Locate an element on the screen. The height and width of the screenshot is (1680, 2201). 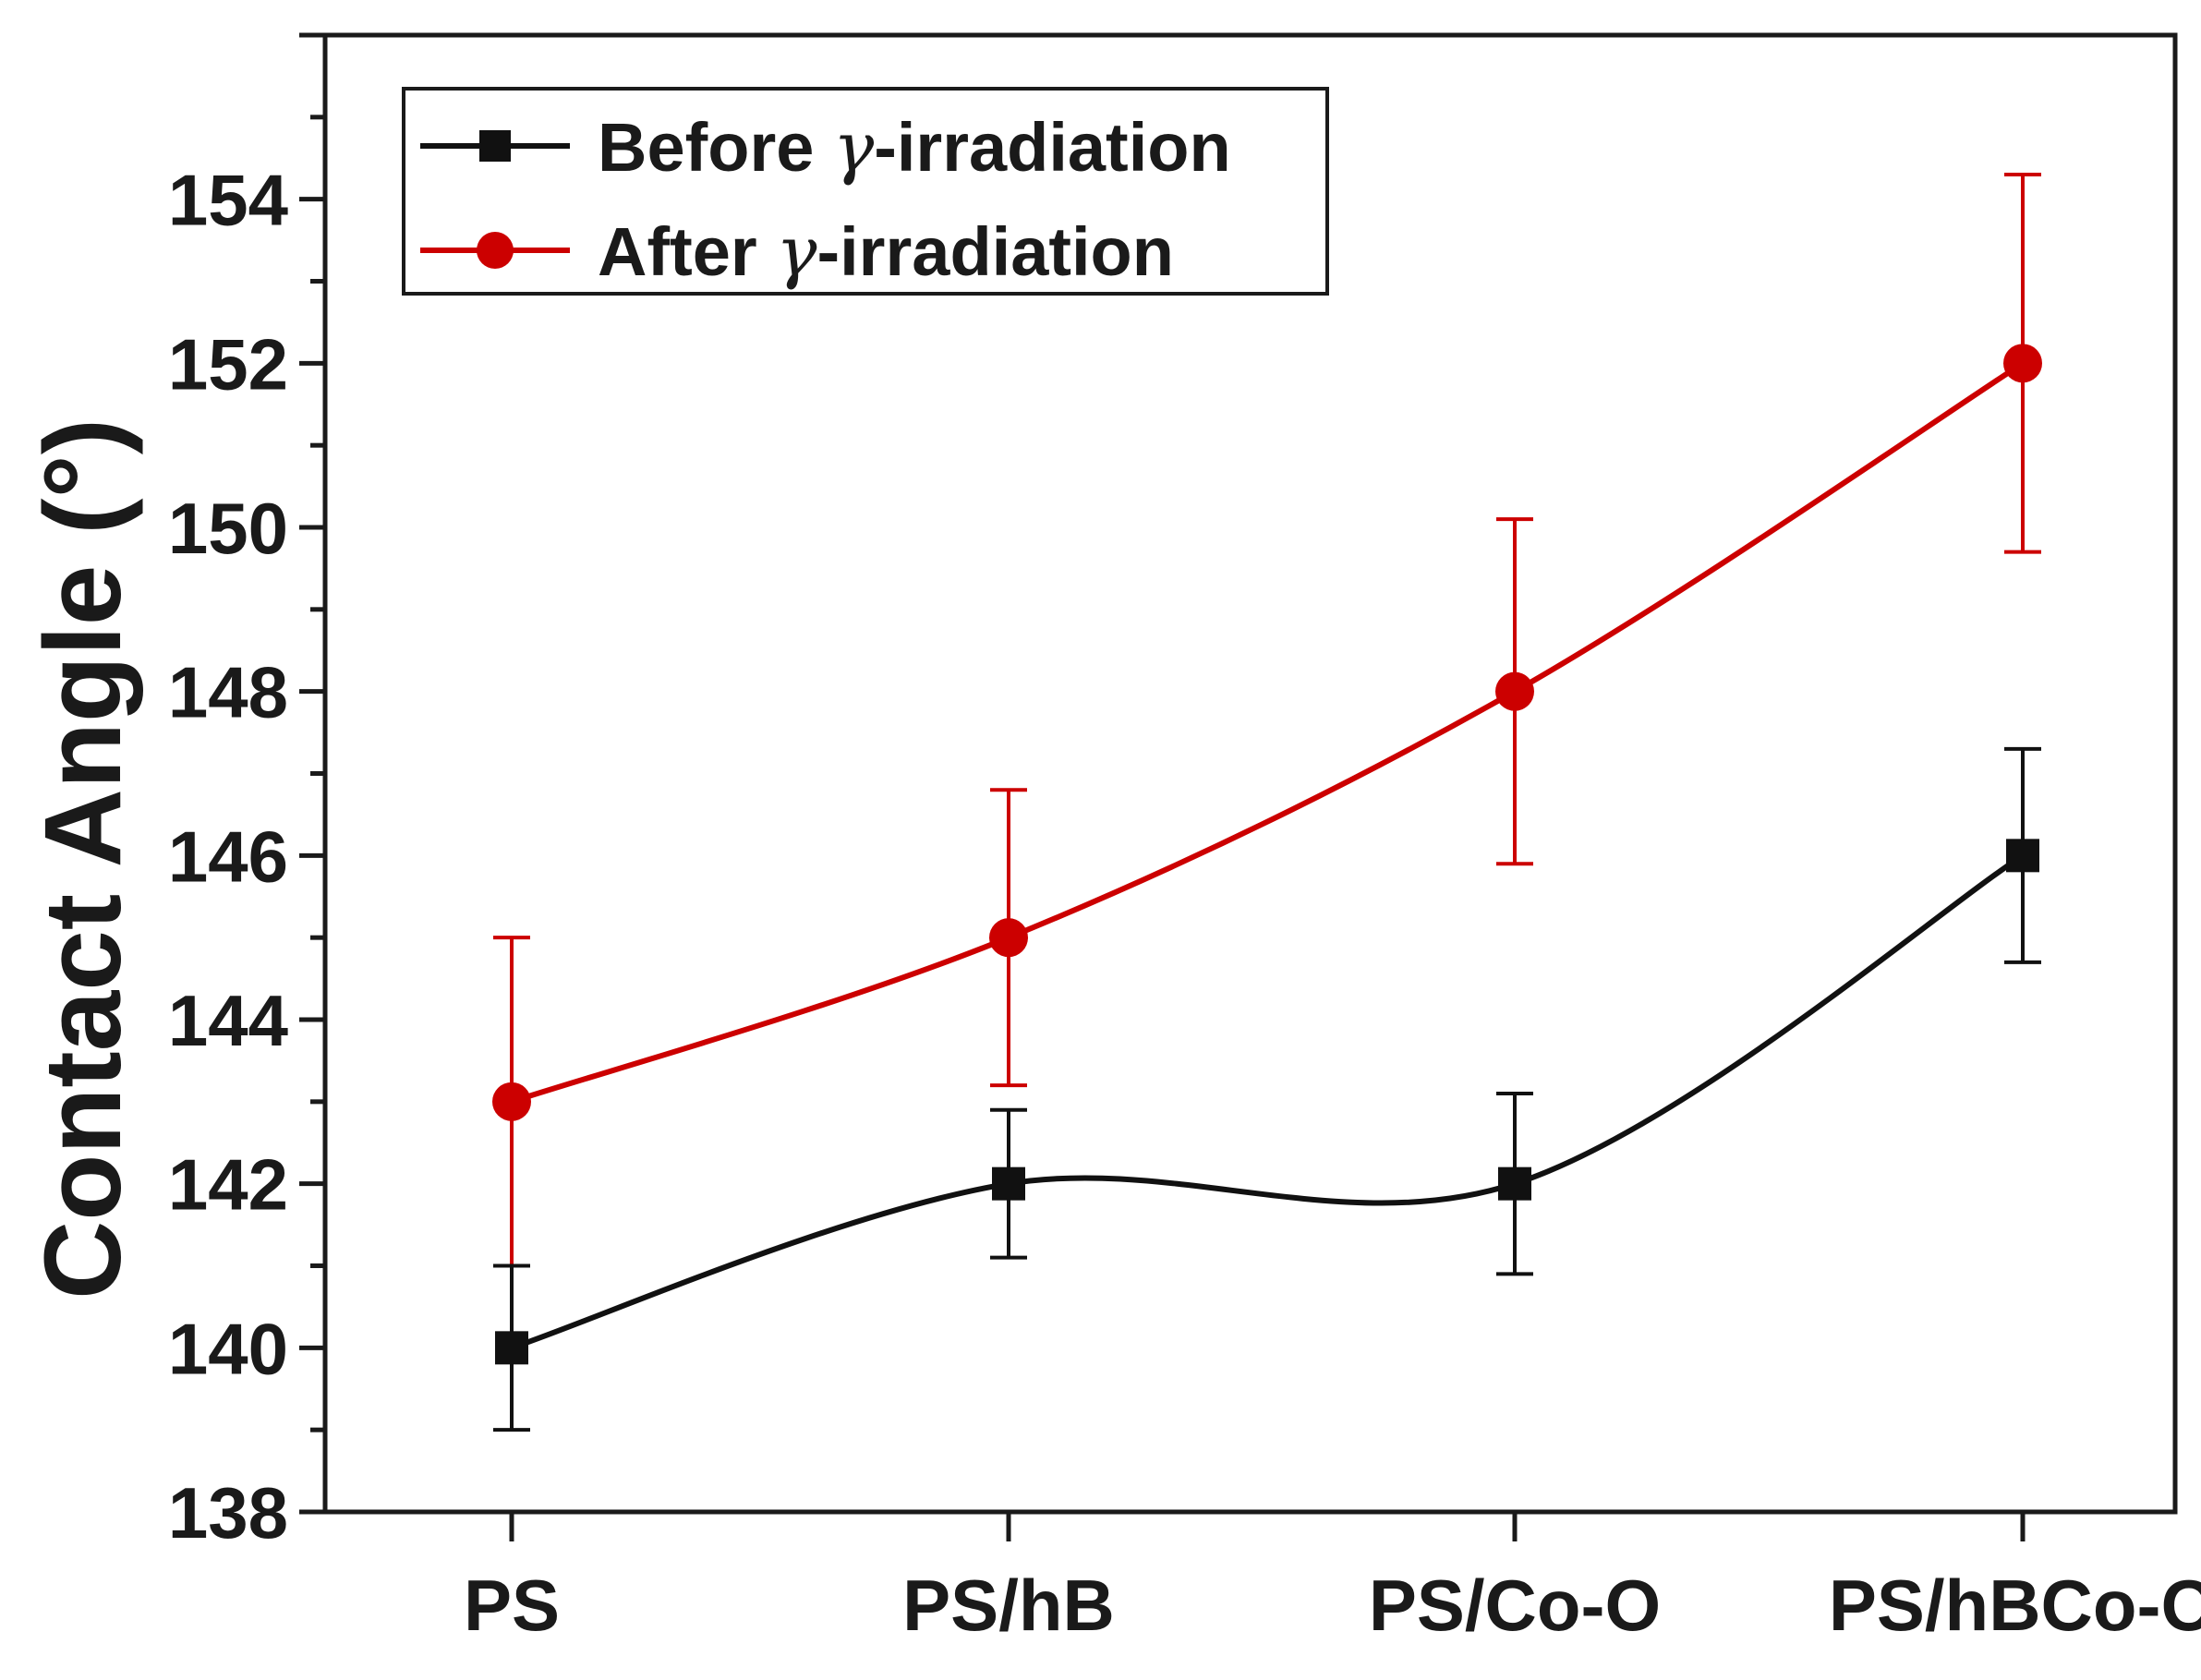
y-axis-title: Contact Angle (°) is located at coordinates (83, 858).